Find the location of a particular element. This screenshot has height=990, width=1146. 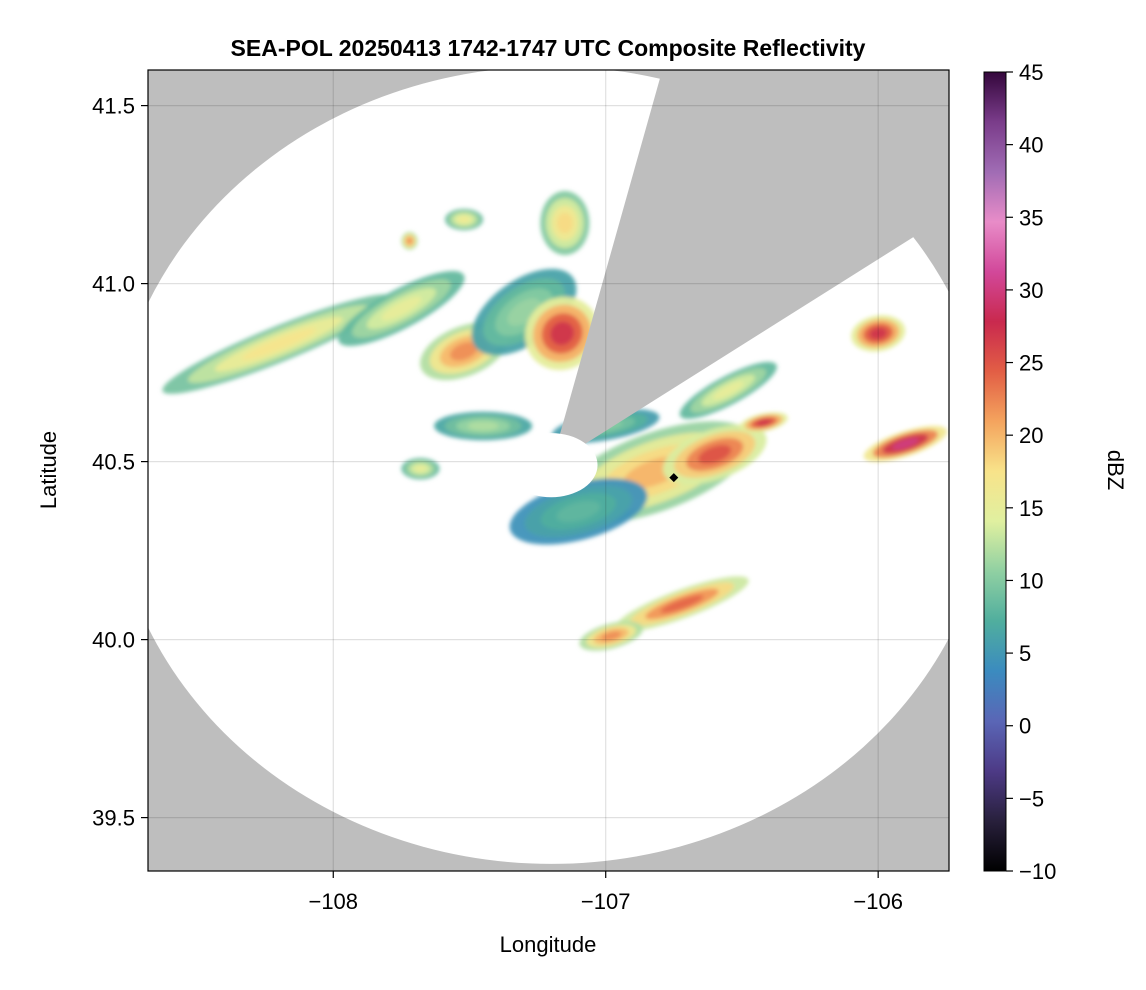

colorbar-tick-label: 10 is located at coordinates (1031, 580).